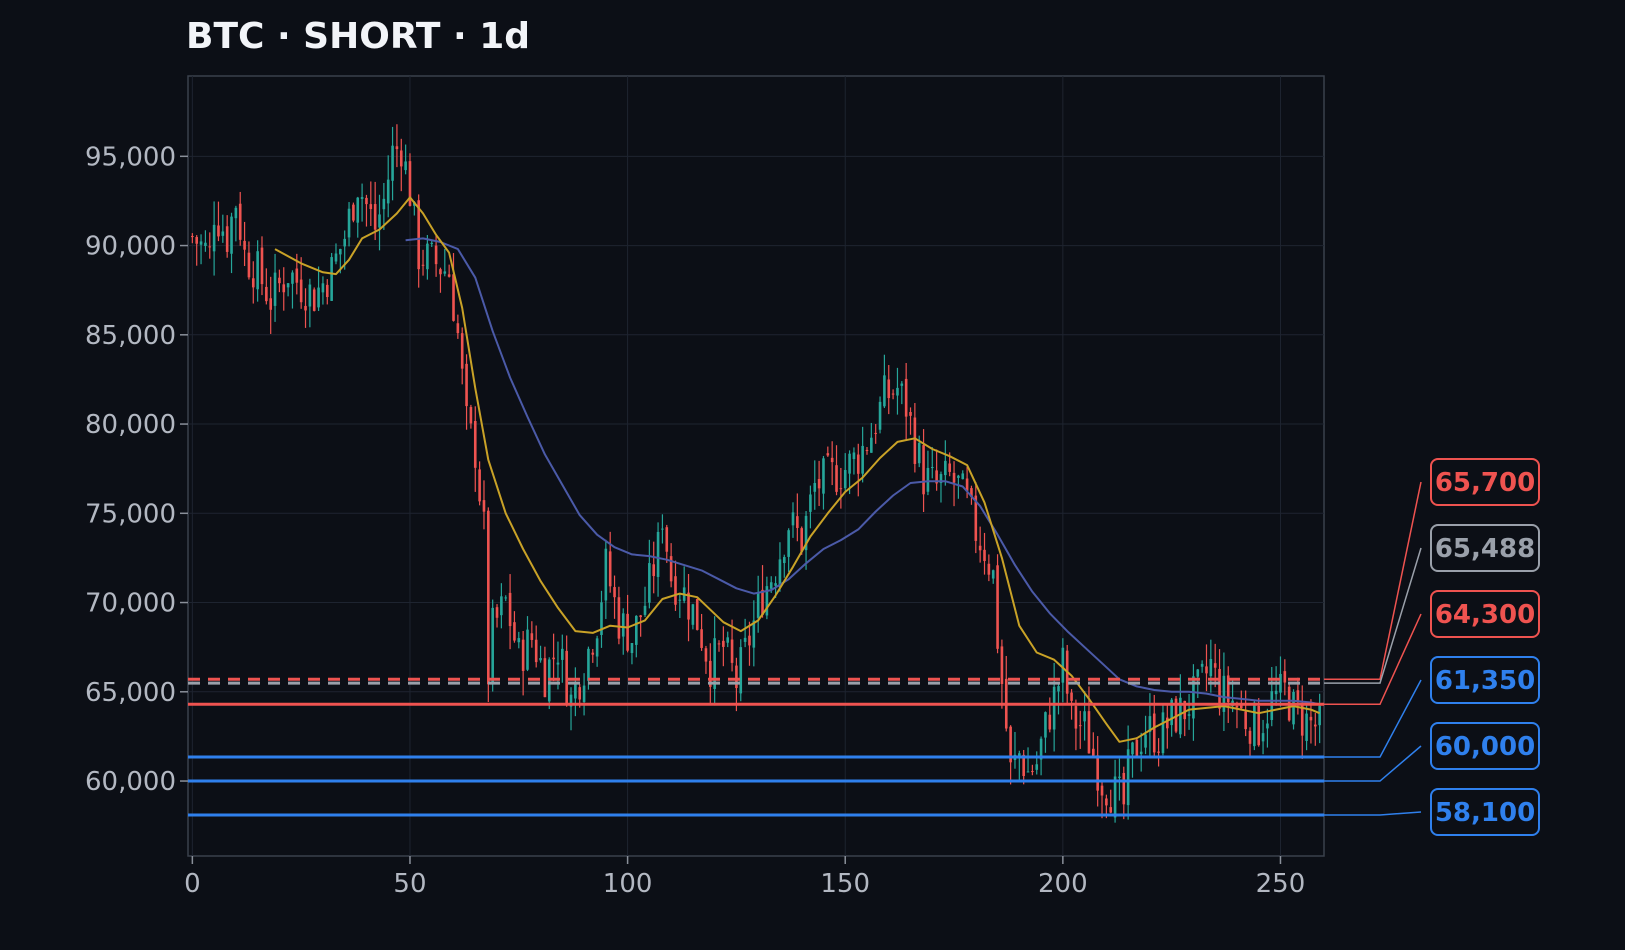 Image resolution: width=1625 pixels, height=950 pixels. What do you see at coordinates (1485, 681) in the screenshot?
I see `level-label: 61,350` at bounding box center [1485, 681].